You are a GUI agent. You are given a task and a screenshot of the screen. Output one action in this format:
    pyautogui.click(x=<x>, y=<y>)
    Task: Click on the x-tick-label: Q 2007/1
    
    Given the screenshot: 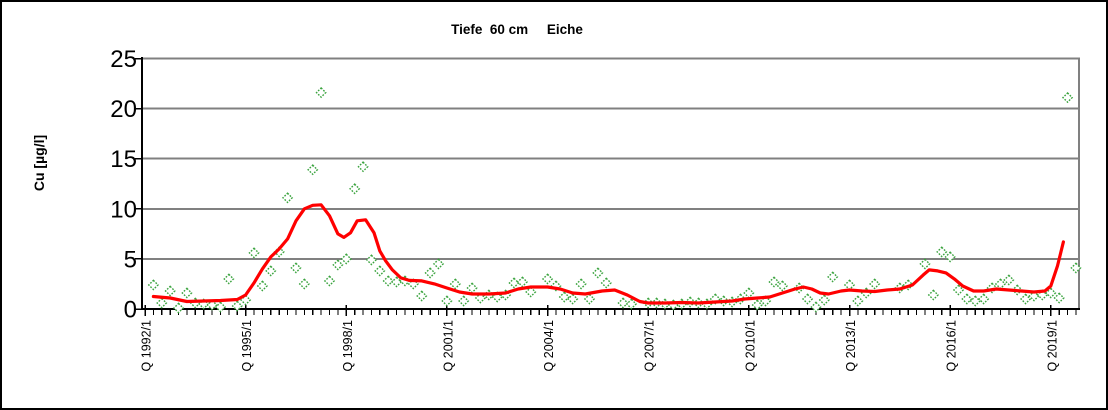 What is the action you would take?
    pyautogui.click(x=650, y=345)
    